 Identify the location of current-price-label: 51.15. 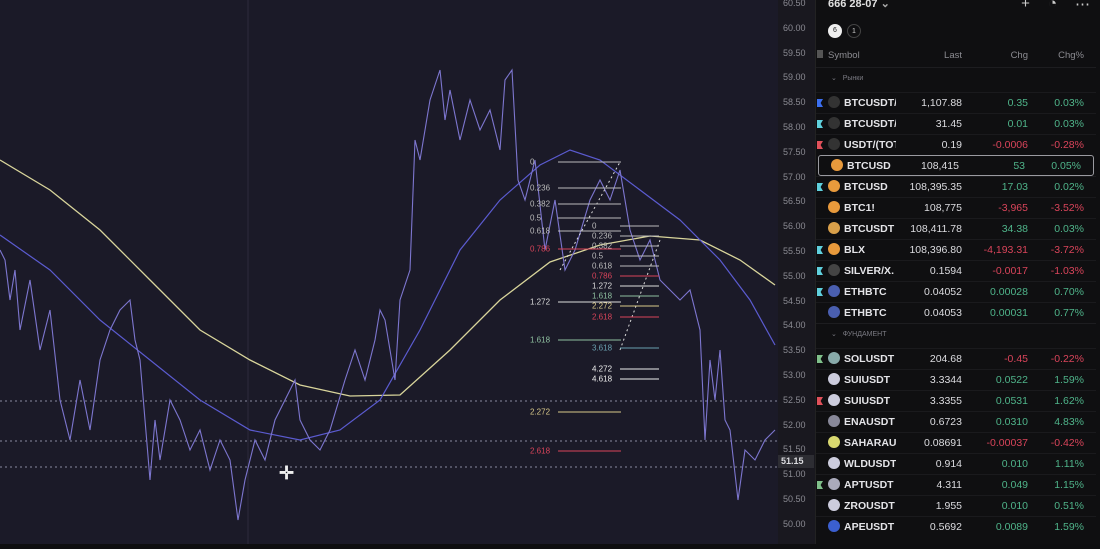
(796, 461).